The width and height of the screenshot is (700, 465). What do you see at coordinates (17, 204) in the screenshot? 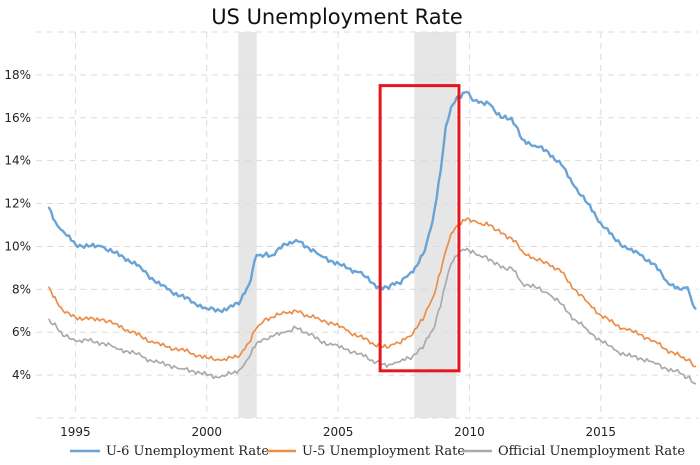
I see `y-tick-label: 12%` at bounding box center [17, 204].